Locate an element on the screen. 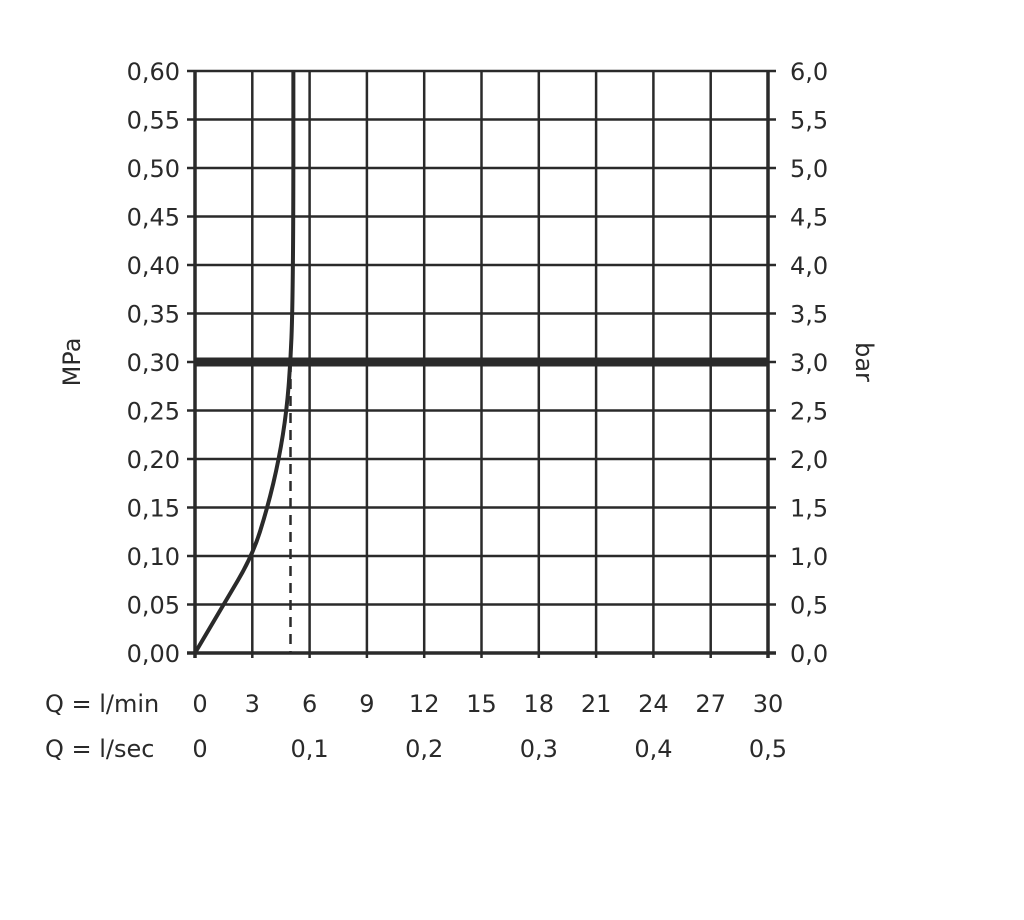 This screenshot has width=1024, height=920. x-axis-label-lsec: Q = l/sec is located at coordinates (99, 749).